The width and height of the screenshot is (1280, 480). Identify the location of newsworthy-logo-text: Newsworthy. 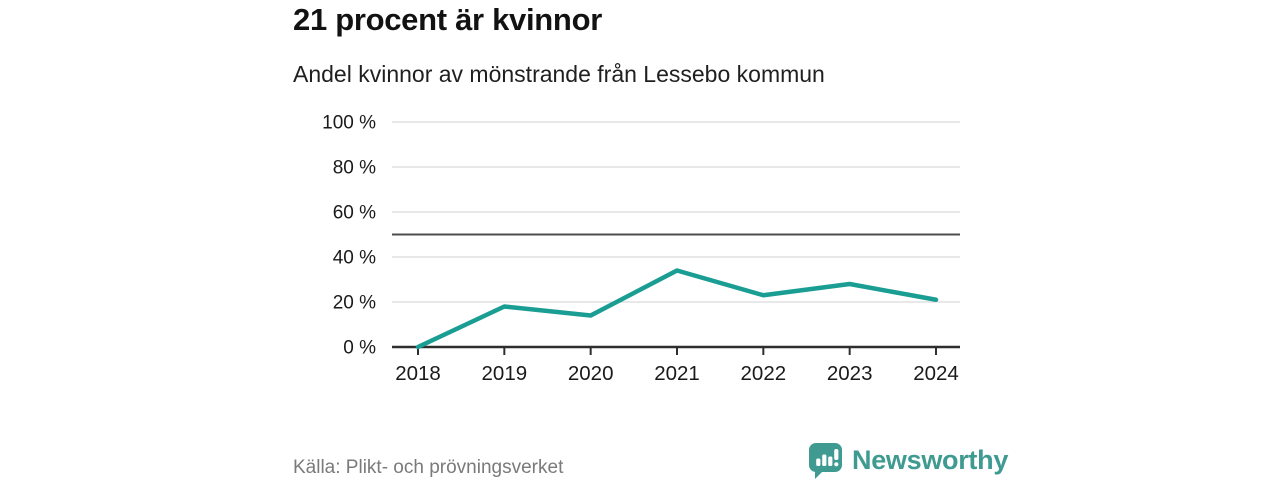
(930, 460).